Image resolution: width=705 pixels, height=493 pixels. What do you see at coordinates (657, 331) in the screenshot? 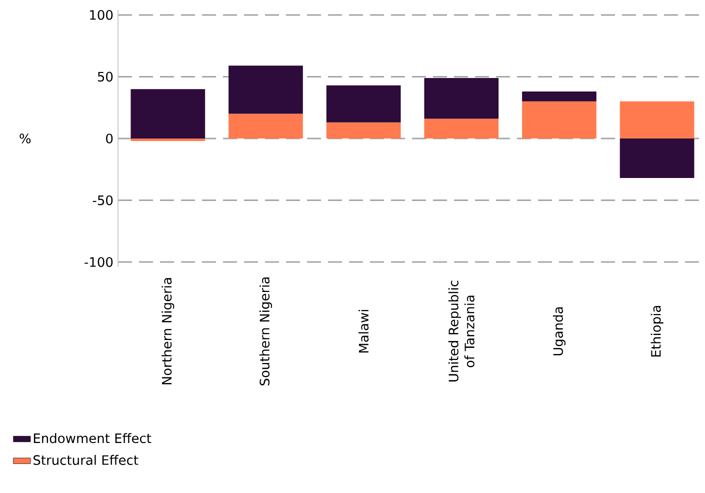
I see `x-tick-label: Ethiopia` at bounding box center [657, 331].